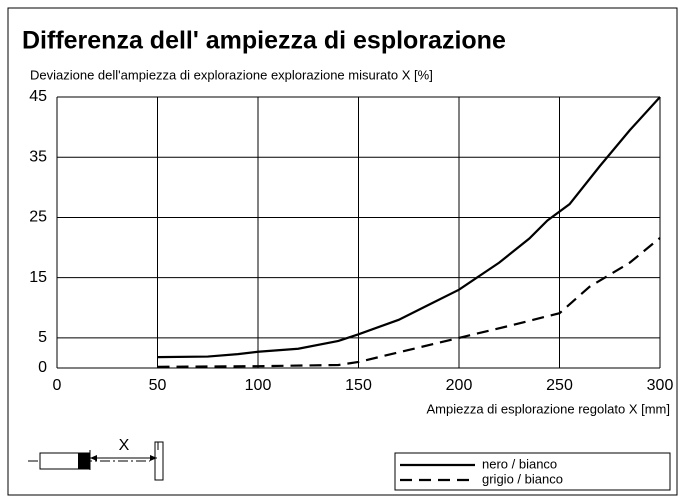  What do you see at coordinates (158, 385) in the screenshot?
I see `x-tick-label: 50` at bounding box center [158, 385].